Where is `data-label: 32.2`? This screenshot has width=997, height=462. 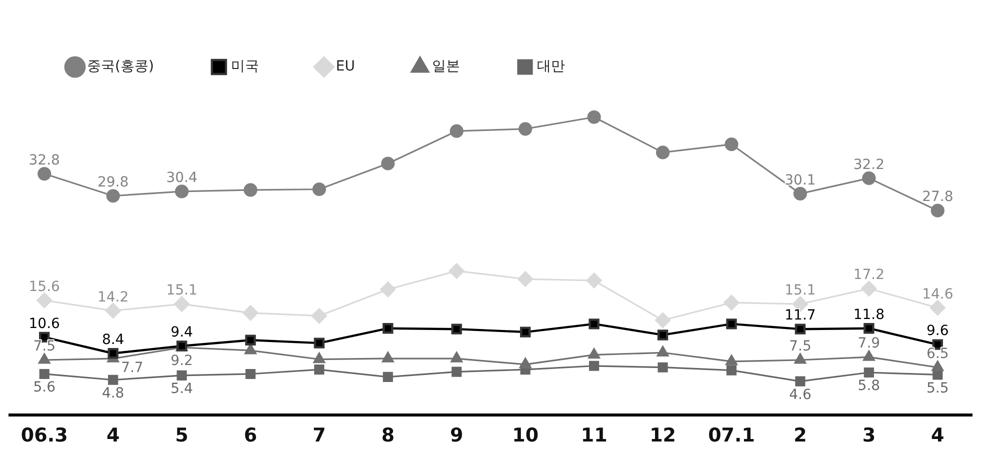
data-label: 32.2 is located at coordinates (869, 164).